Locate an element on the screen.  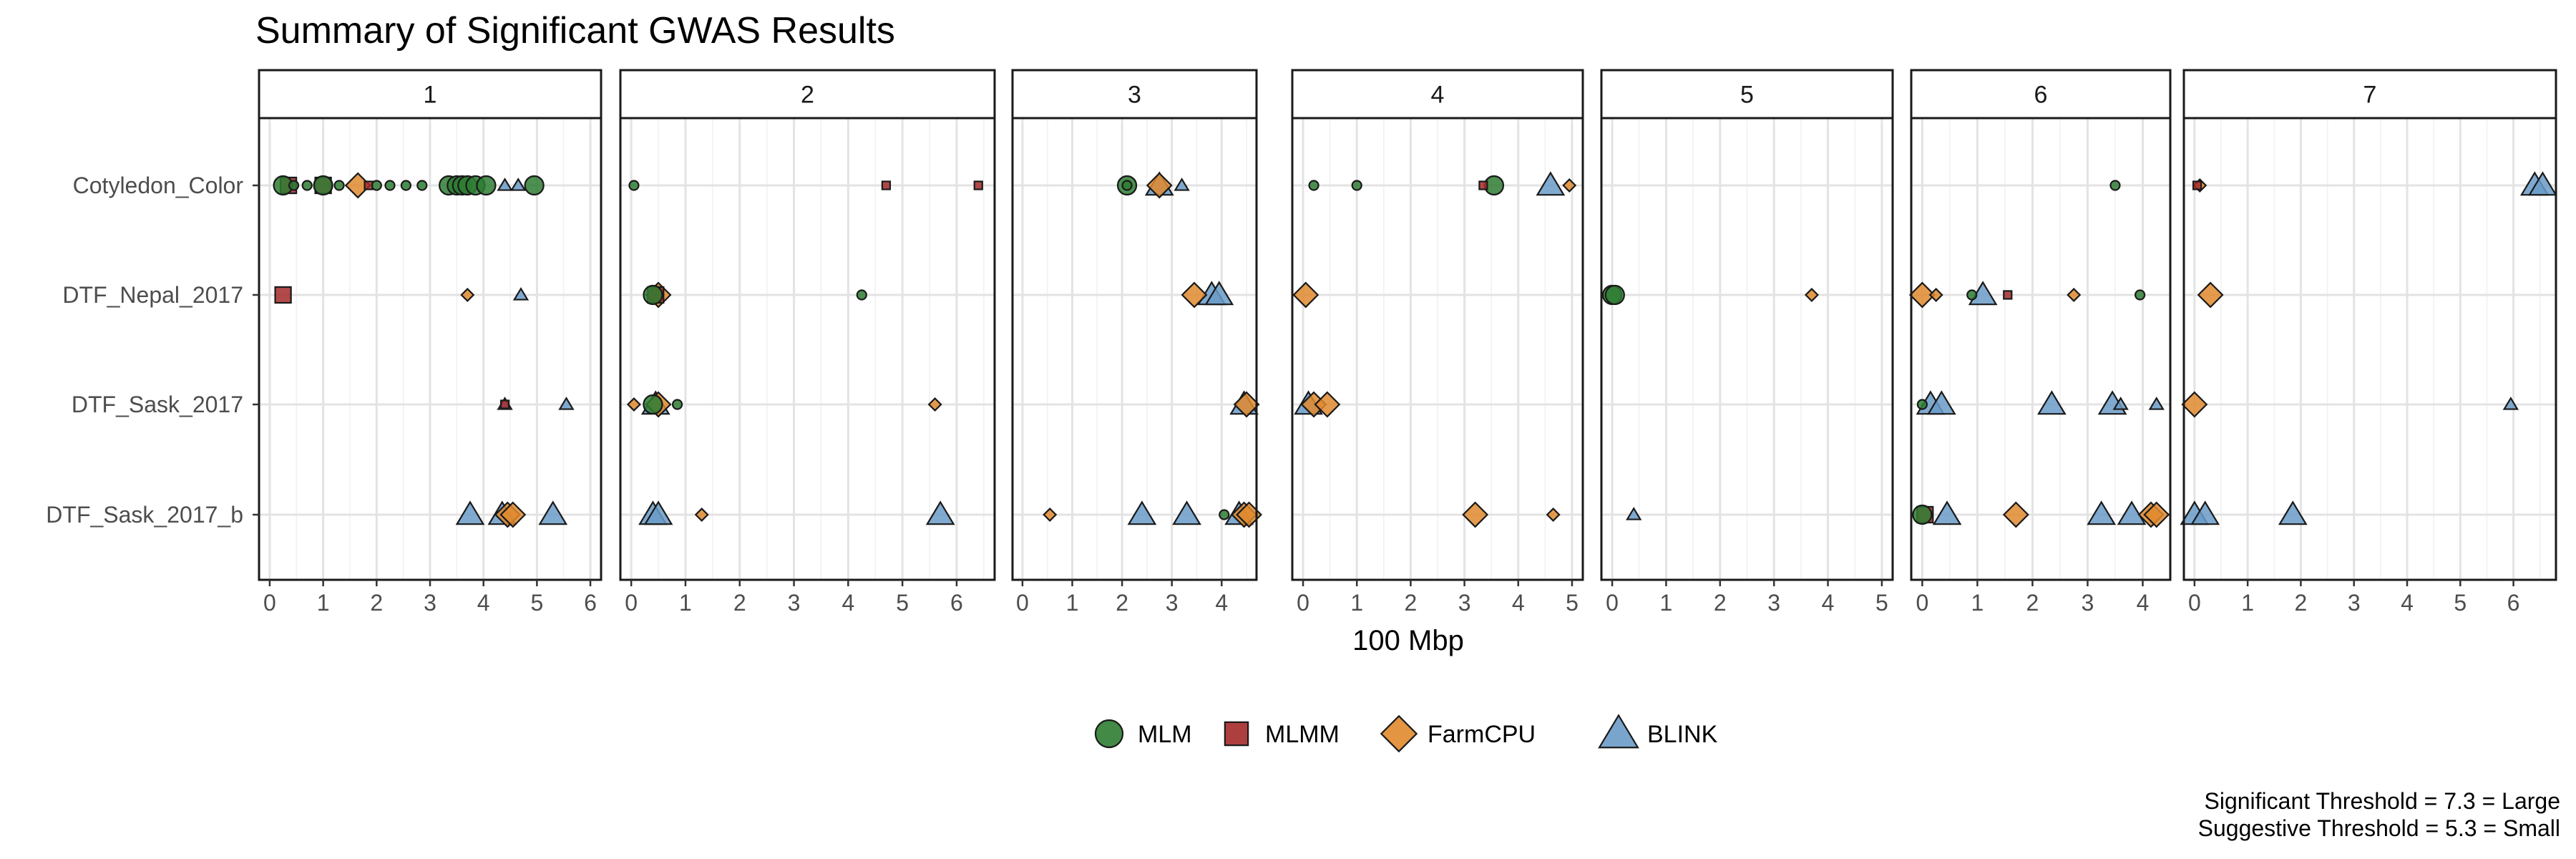
legend-item-farmcpu: FarmCPU is located at coordinates (1458, 733).